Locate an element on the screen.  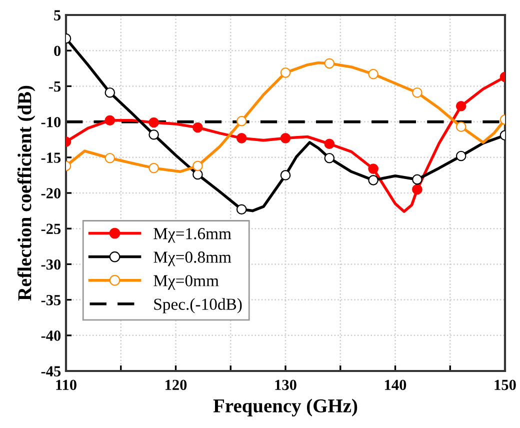
y-tick-label: -40 is located at coordinates (51, 335).